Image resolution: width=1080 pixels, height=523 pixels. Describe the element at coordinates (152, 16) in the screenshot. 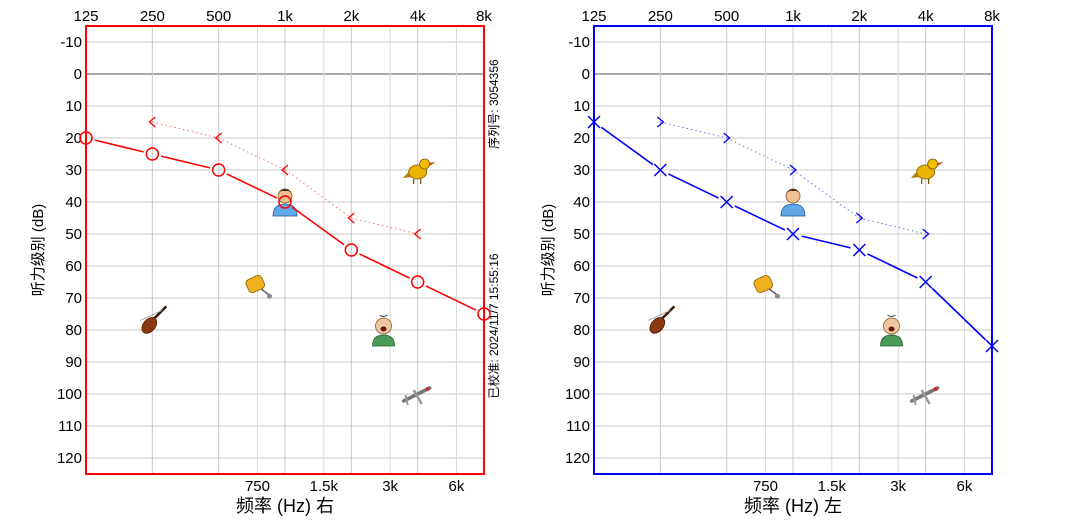

I see `x-tick-label-top: 250` at that location.